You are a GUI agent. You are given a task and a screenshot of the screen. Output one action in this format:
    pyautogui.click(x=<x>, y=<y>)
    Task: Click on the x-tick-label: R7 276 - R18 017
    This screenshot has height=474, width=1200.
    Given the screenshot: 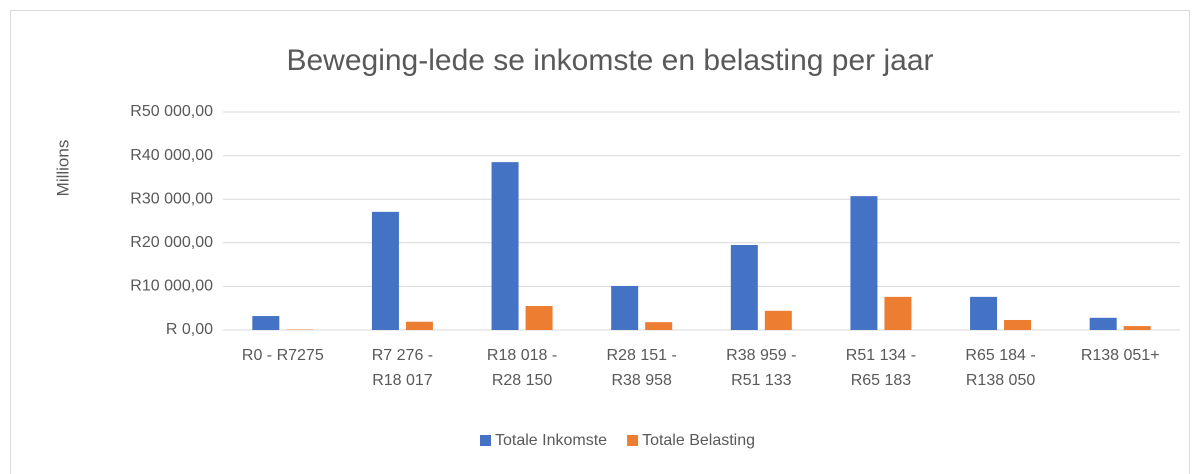 What is the action you would take?
    pyautogui.click(x=402, y=368)
    